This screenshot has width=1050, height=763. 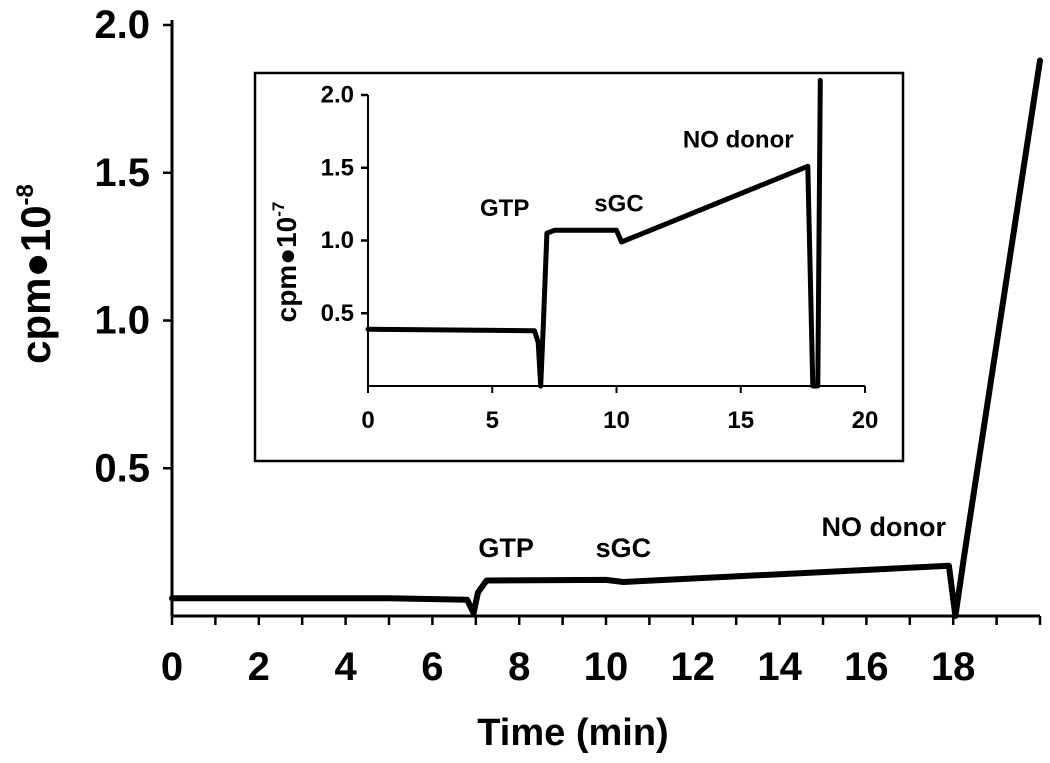 What do you see at coordinates (712, 537) in the screenshot?
I see `main-annotations: GTP sGC NO donor` at bounding box center [712, 537].